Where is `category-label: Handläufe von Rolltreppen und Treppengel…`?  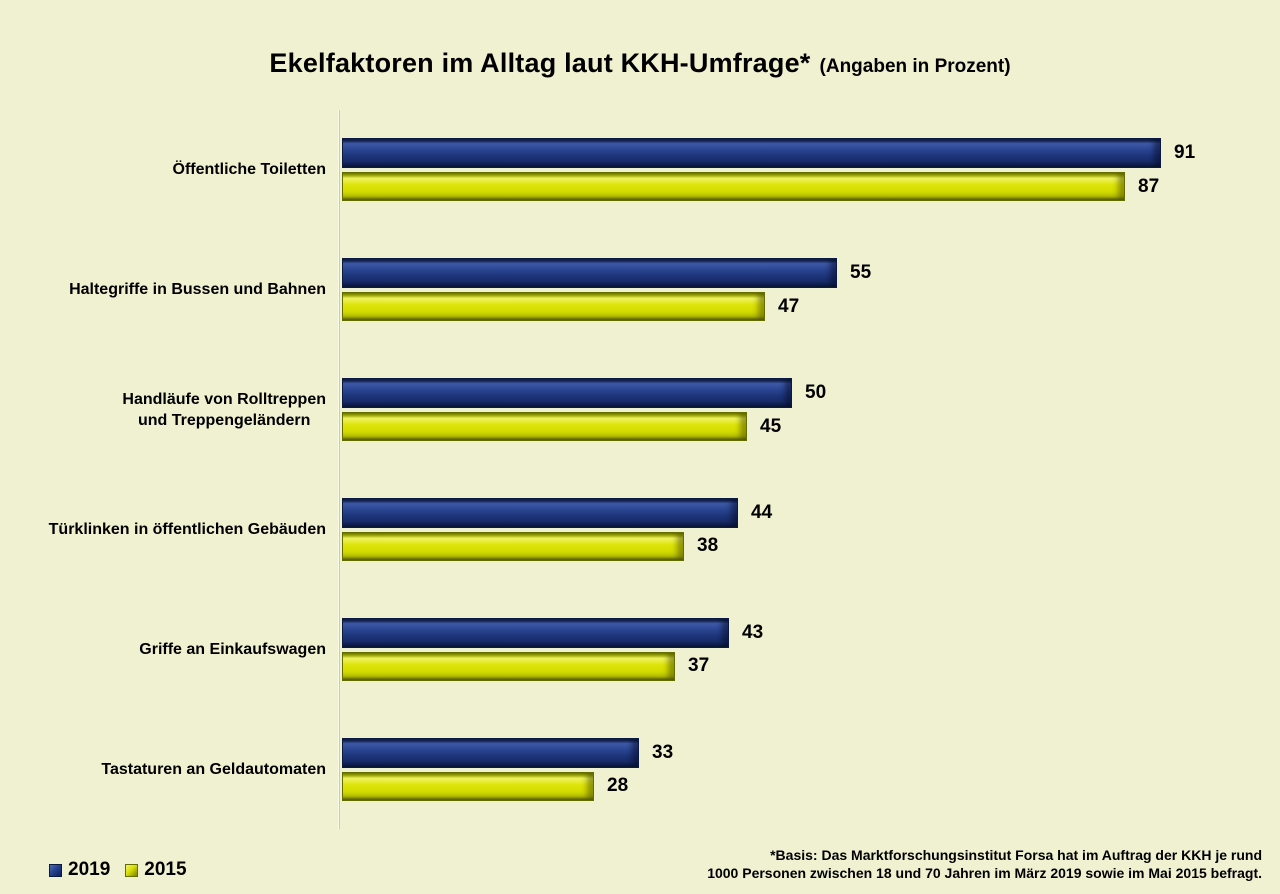
category-label: Handläufe von Rolltreppen und Treppengel… is located at coordinates (171, 410).